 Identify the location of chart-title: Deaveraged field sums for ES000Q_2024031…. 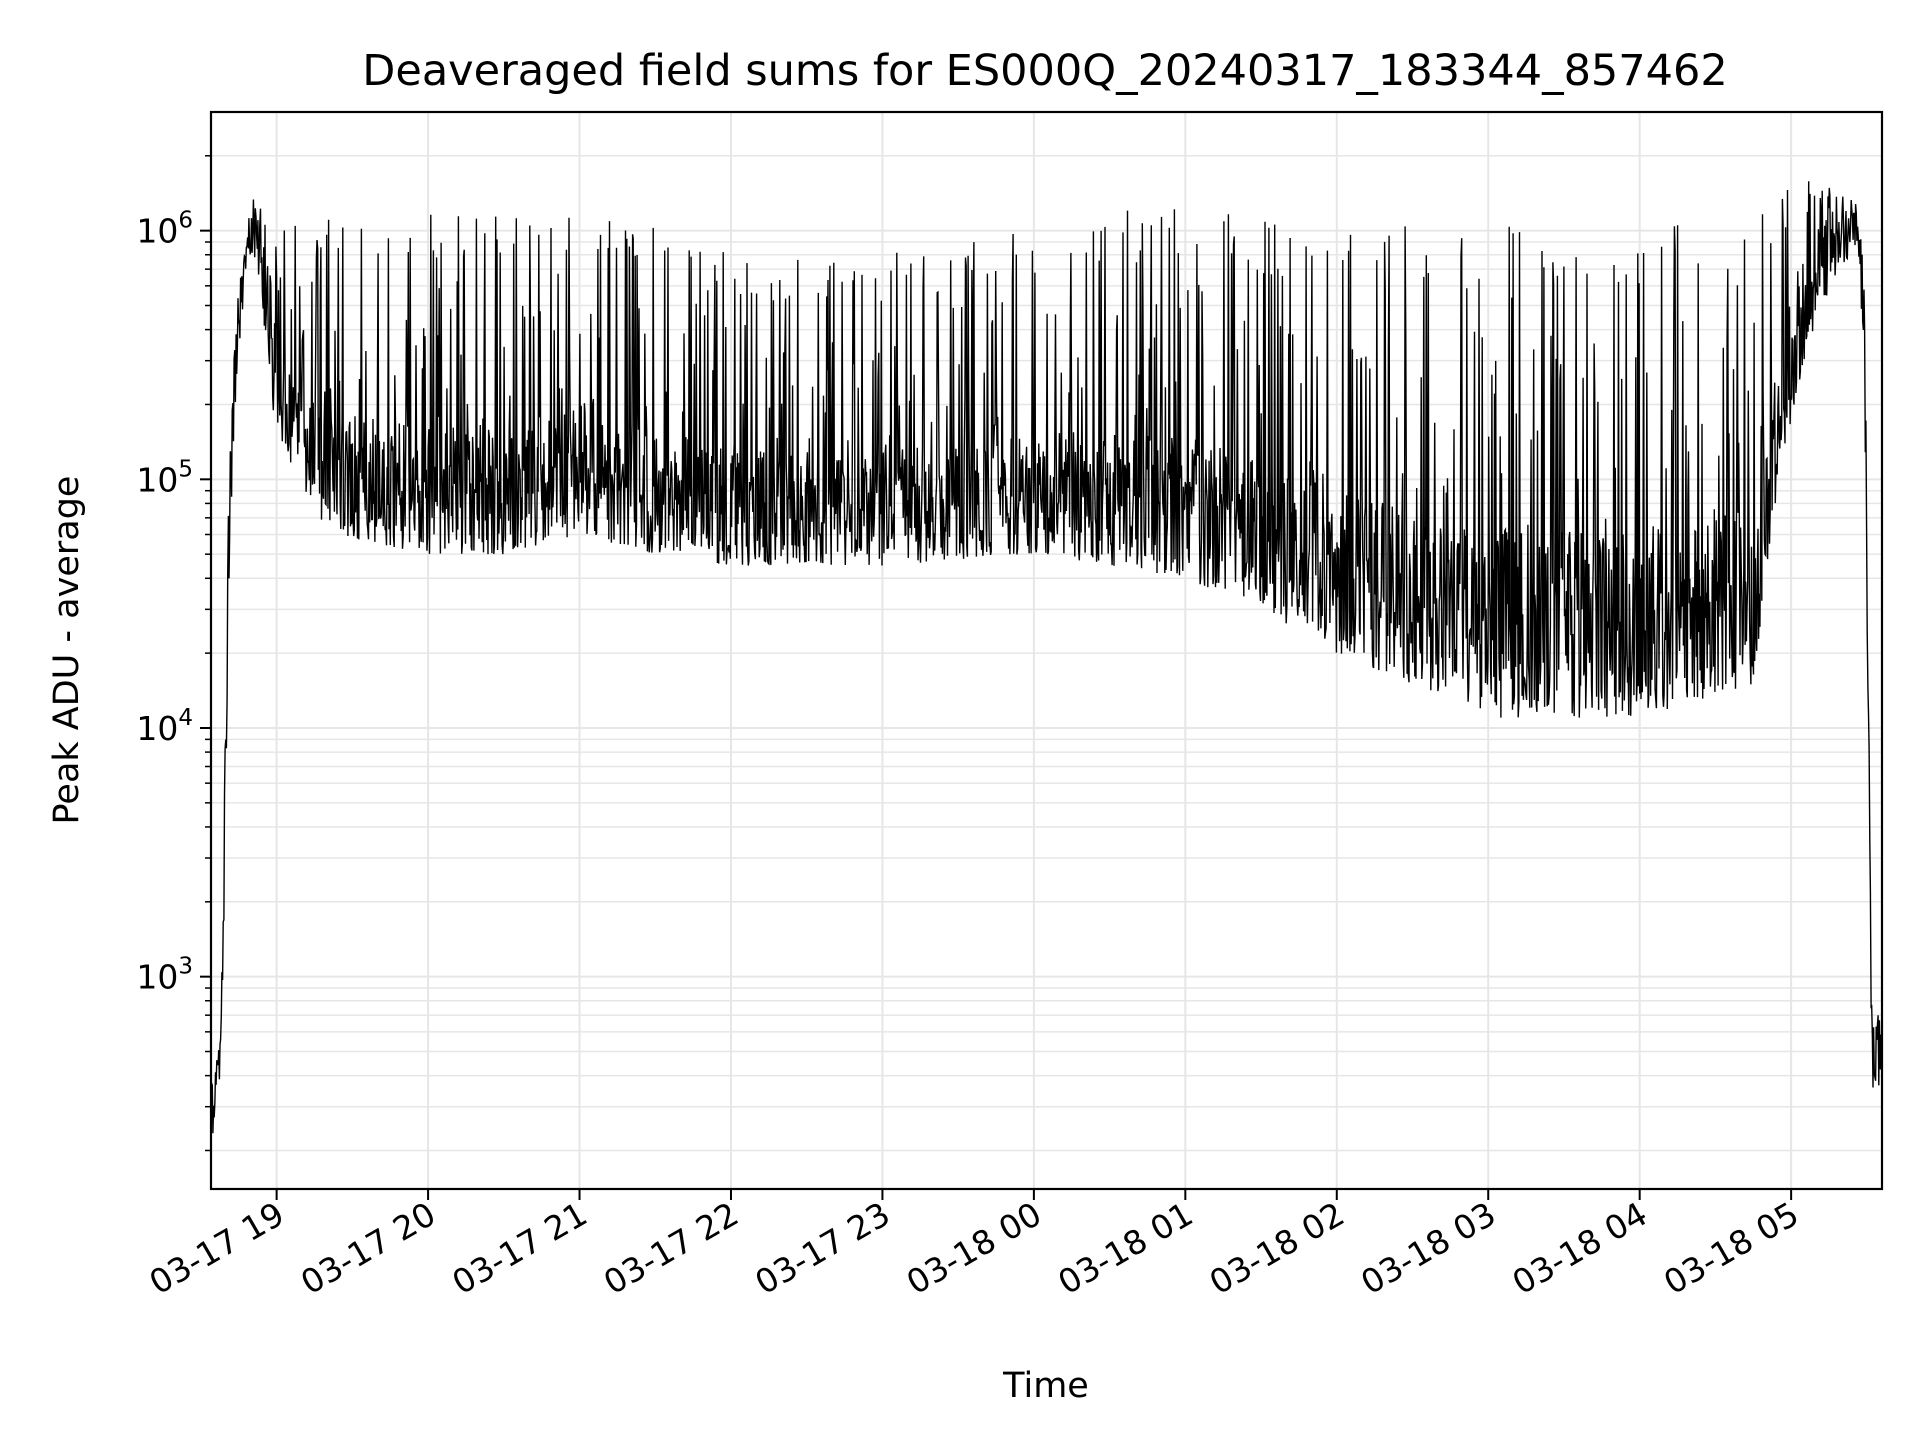
(1044, 71).